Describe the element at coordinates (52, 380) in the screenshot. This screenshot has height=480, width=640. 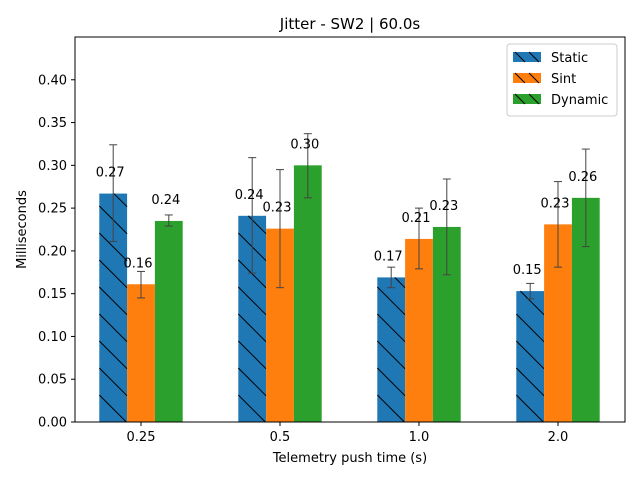
I see `y-tick-label: 0.05` at that location.